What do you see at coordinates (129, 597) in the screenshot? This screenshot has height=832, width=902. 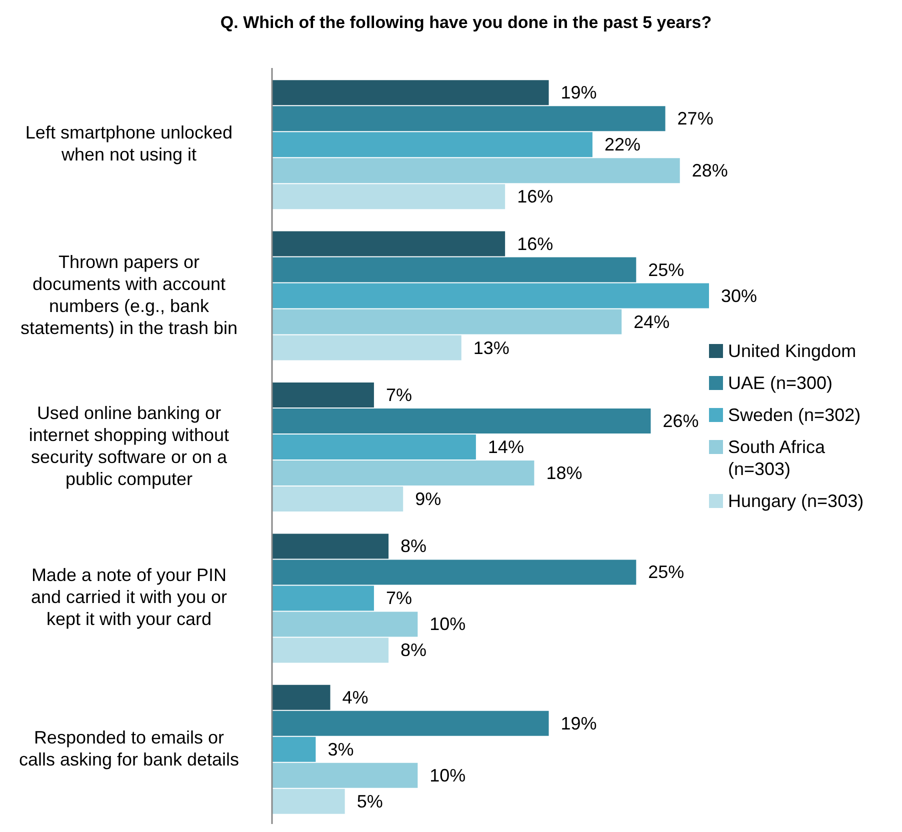 I see `y-tick-label: Made a note of your PIN and carried it with you or kept it with your card` at bounding box center [129, 597].